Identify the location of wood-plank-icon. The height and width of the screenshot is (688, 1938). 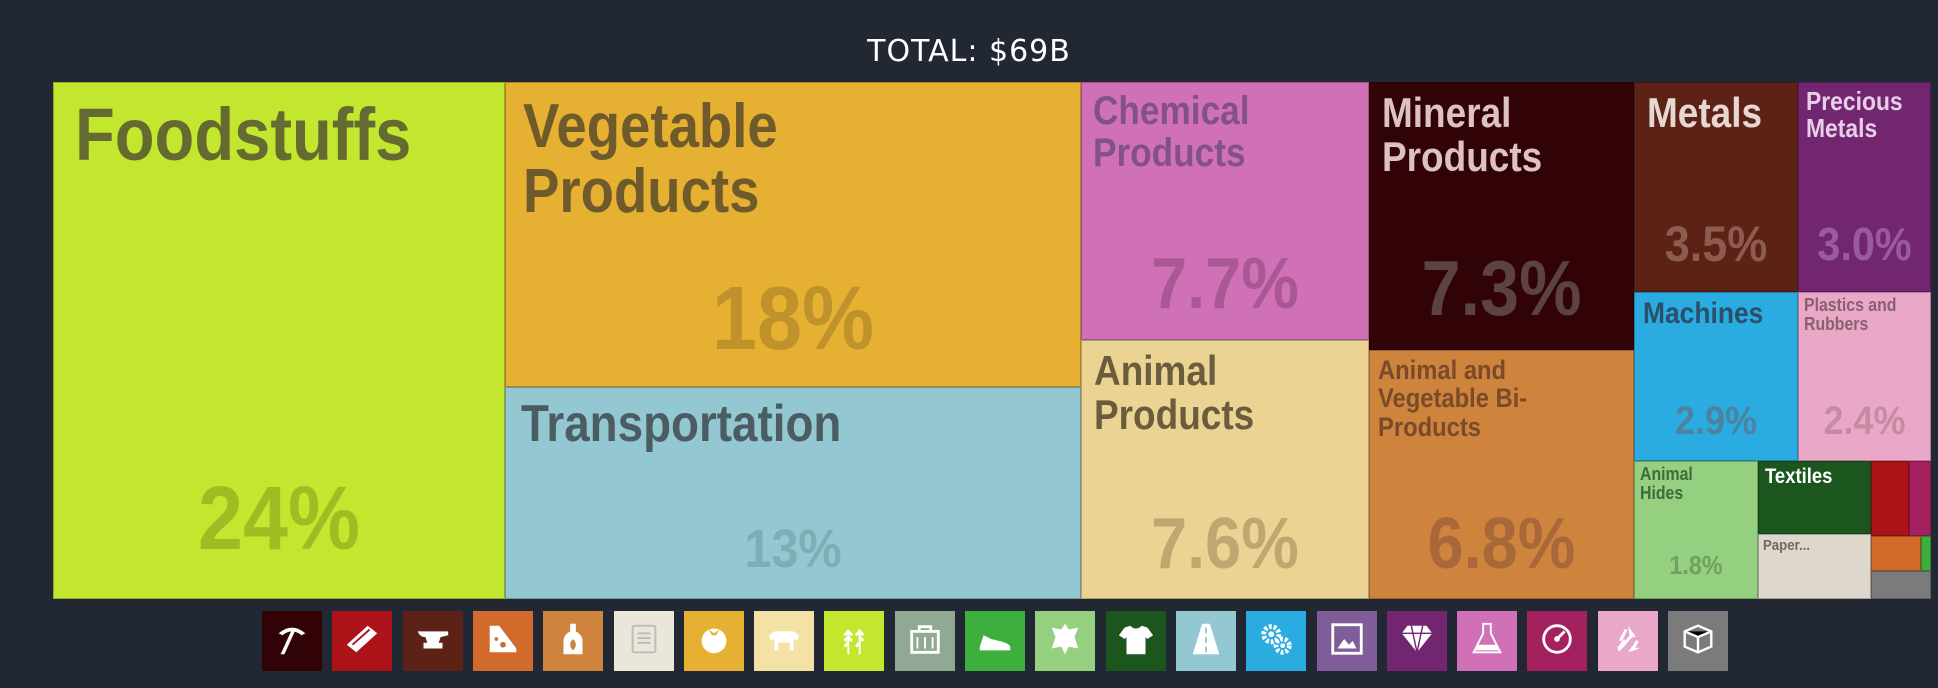
(362, 641).